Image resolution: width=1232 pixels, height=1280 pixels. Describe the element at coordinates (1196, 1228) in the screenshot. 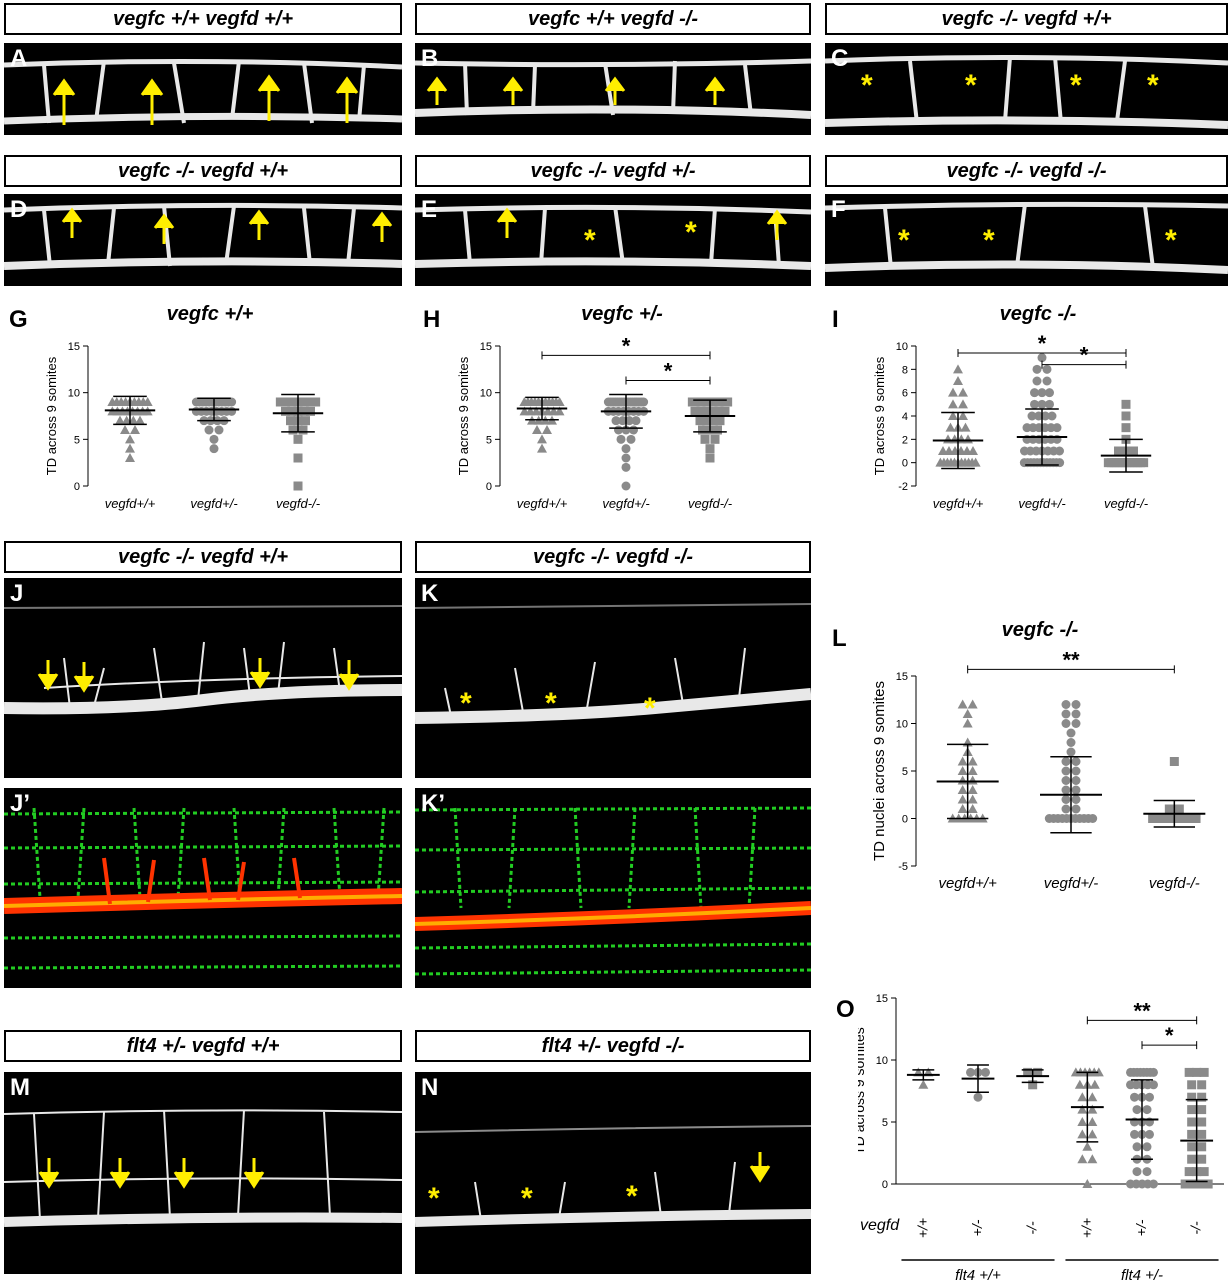

I see `x-tick-label: -/-` at that location.